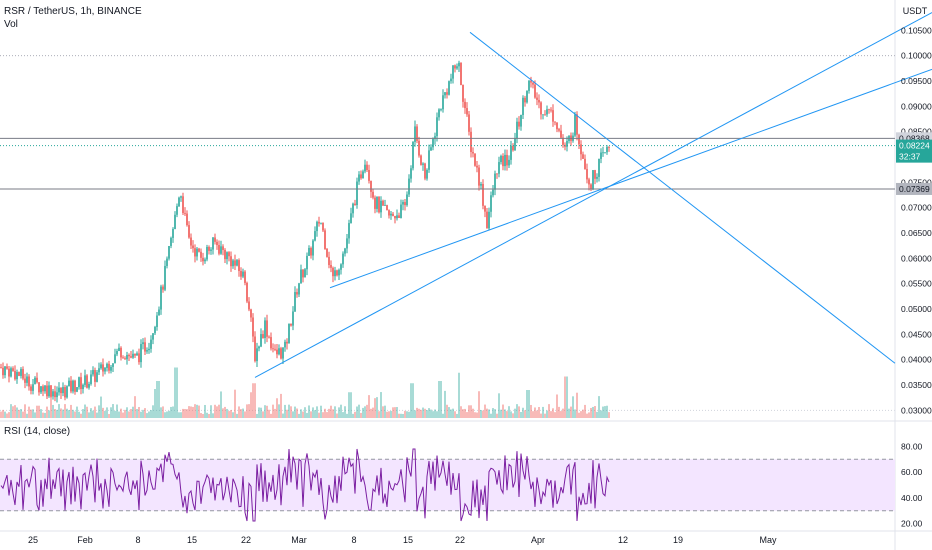 The image size is (932, 550). Describe the element at coordinates (73, 11) in the screenshot. I see `symbol-legend: RSR / TetherUS, 1h, BINANCE` at that location.